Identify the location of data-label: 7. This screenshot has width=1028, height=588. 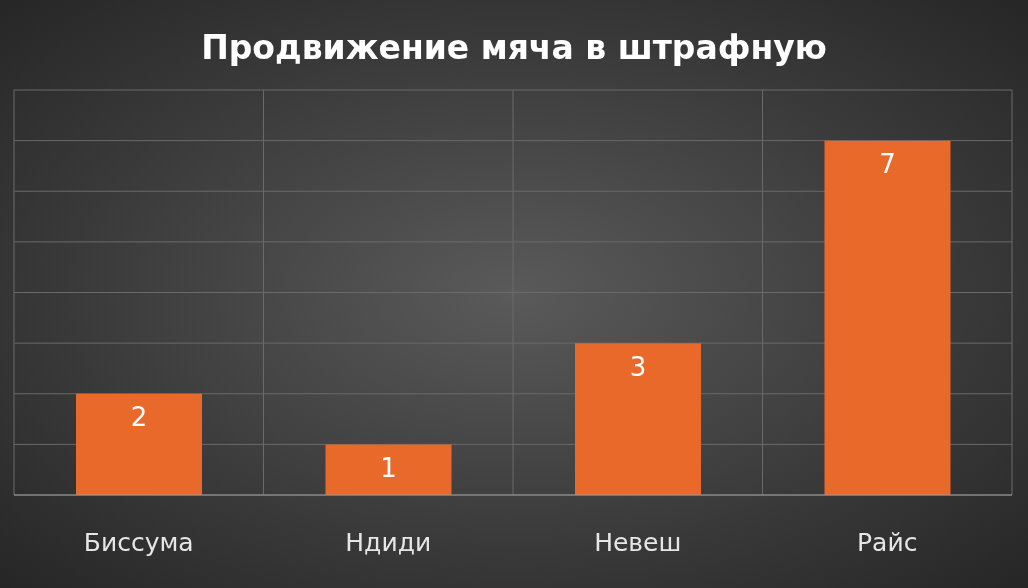
(887, 164).